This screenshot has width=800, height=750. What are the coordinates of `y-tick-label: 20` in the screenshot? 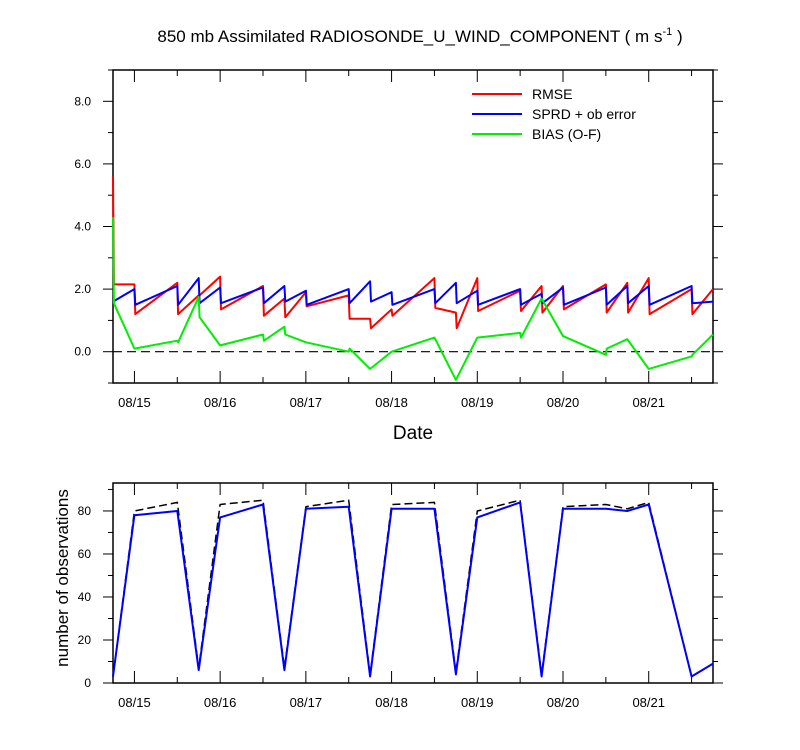 It's located at (85, 640).